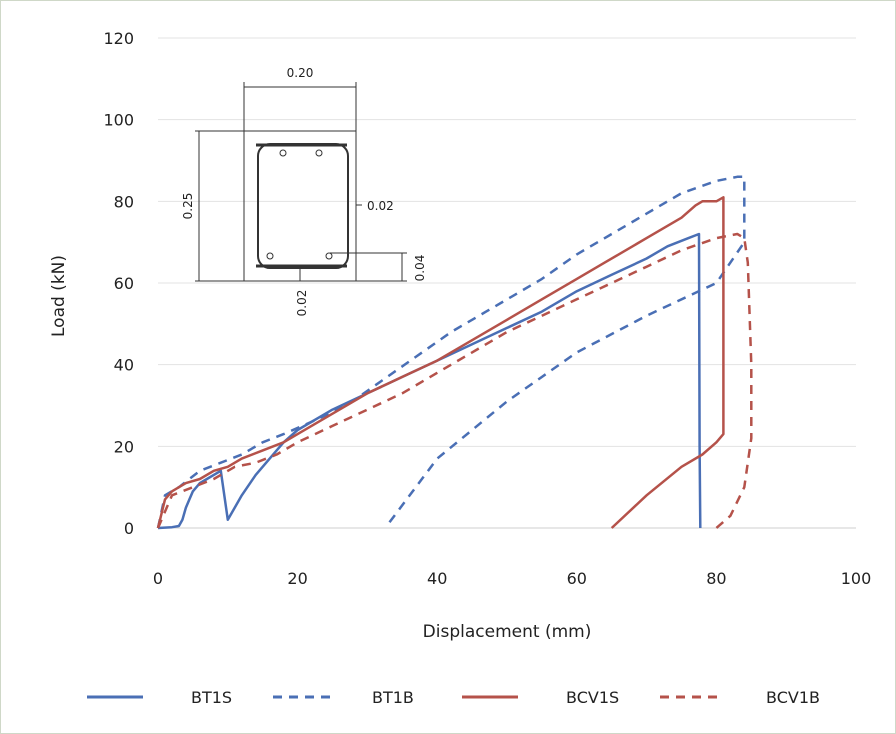  I want to click on x-tick-label: 0, so click(158, 578).